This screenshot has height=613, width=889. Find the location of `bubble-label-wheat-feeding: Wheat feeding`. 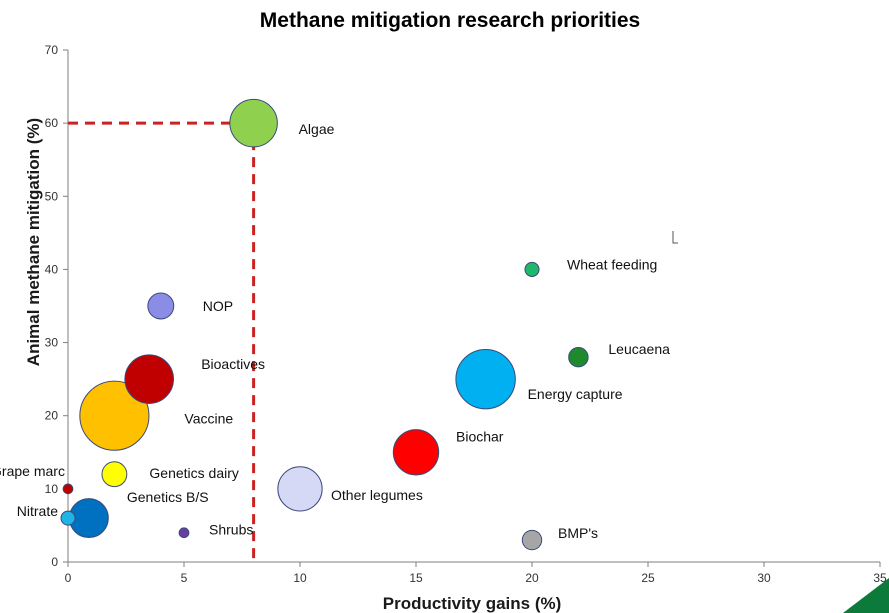

bubble-label-wheat-feeding: Wheat feeding is located at coordinates (612, 264).